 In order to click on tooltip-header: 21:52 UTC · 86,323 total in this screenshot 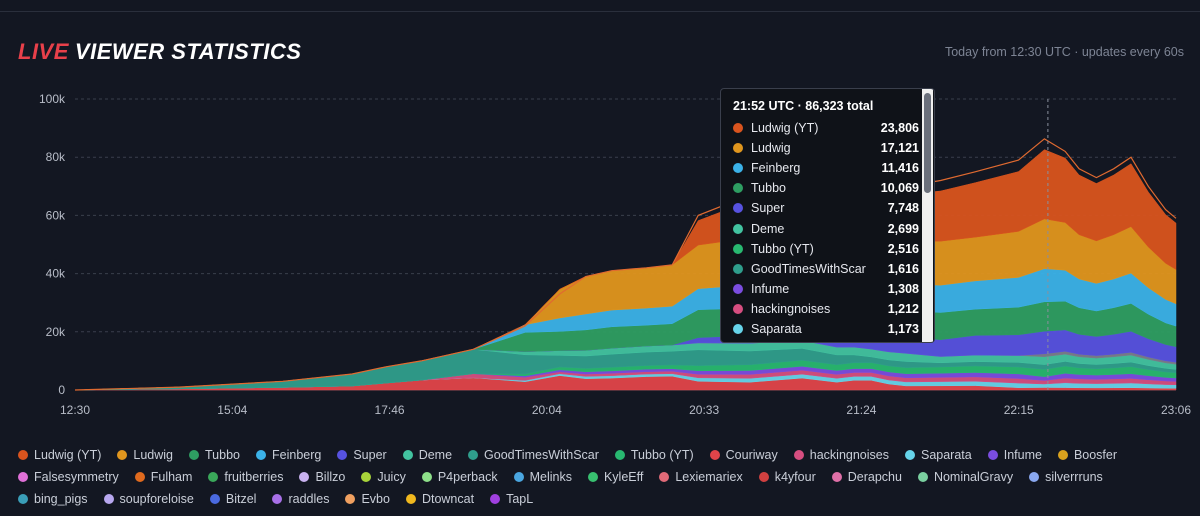, I will do `click(803, 106)`.